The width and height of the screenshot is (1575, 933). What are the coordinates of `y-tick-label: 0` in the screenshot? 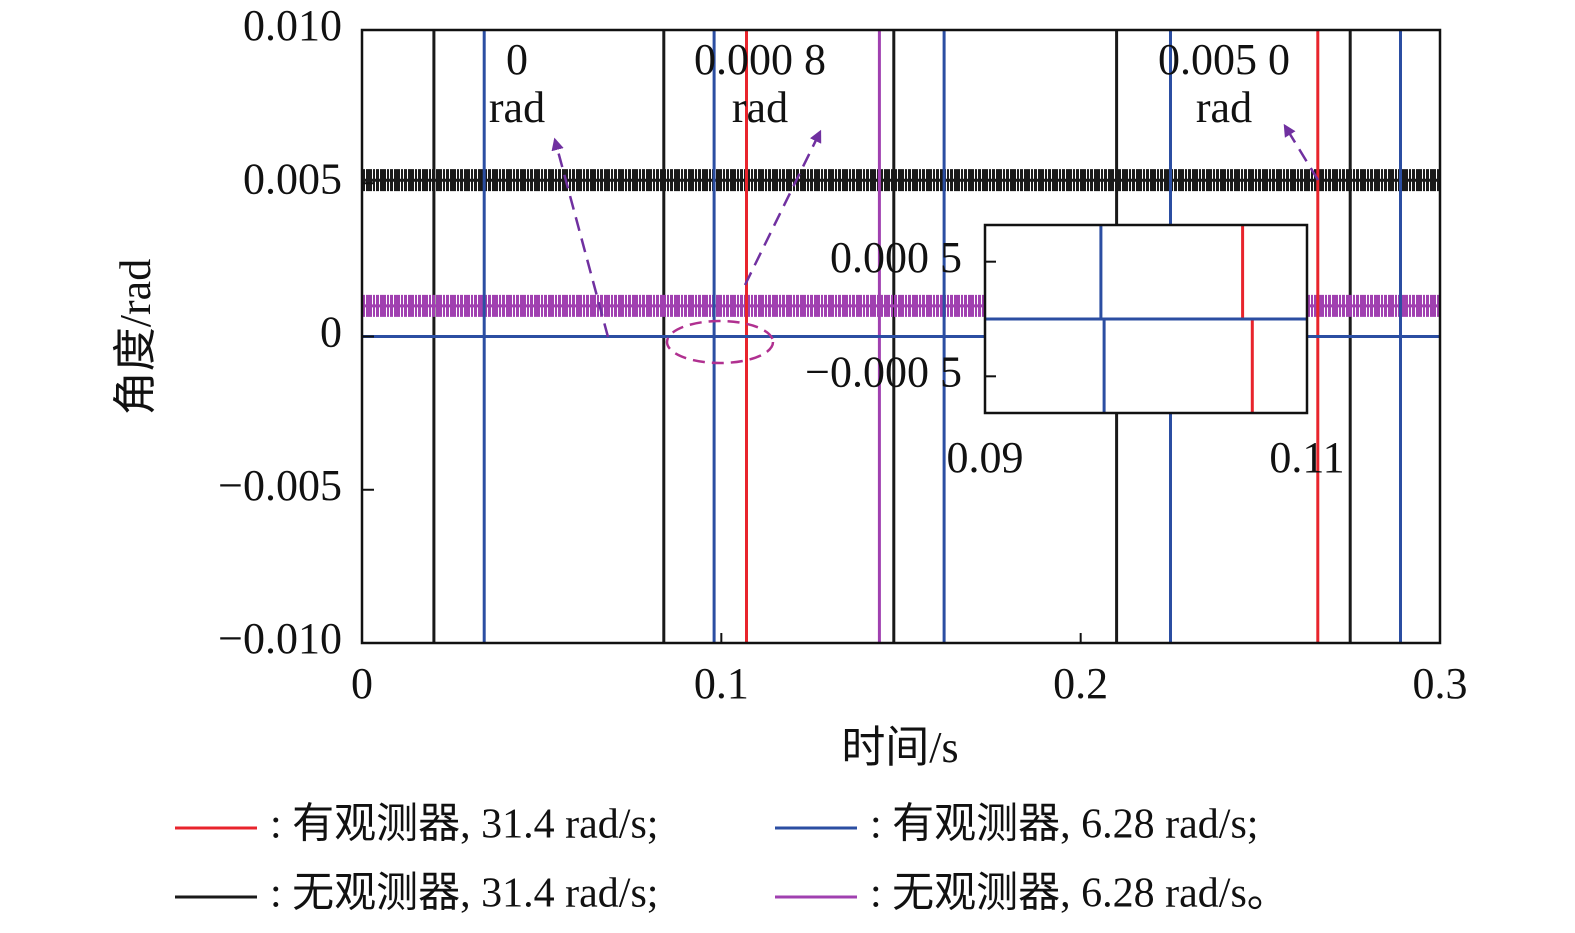 It's located at (331, 332).